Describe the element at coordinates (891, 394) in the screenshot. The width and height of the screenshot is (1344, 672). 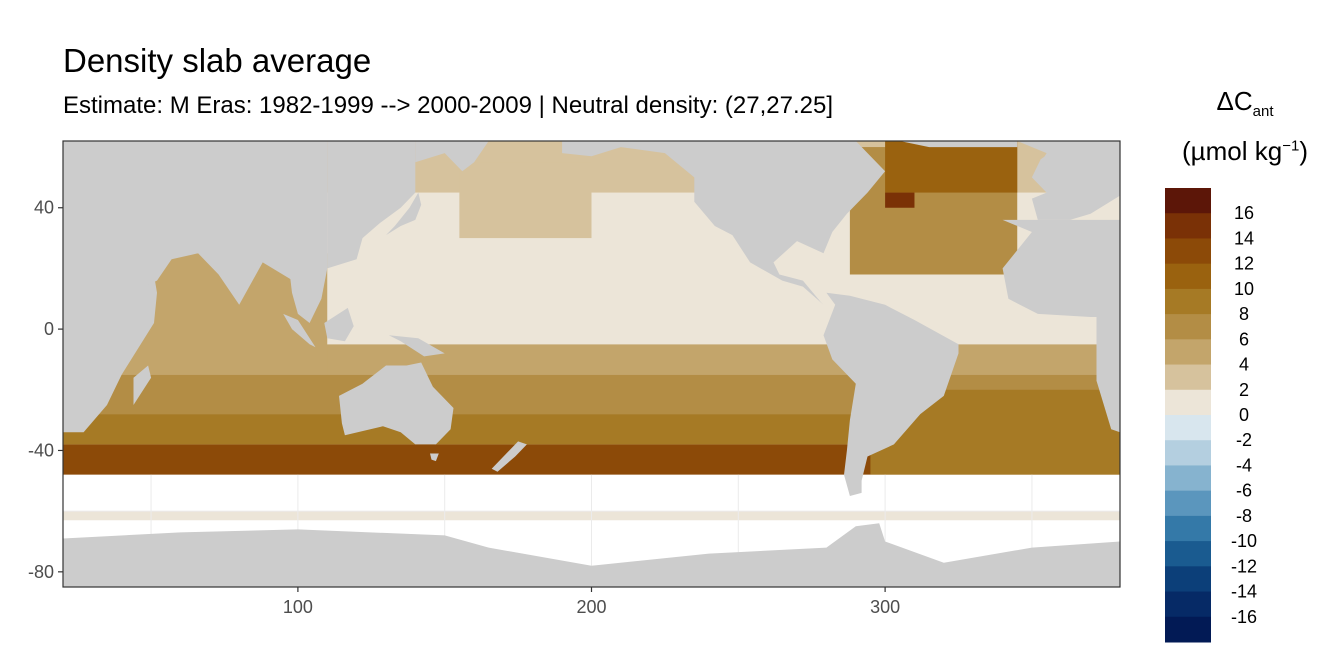
I see `land-south-america` at that location.